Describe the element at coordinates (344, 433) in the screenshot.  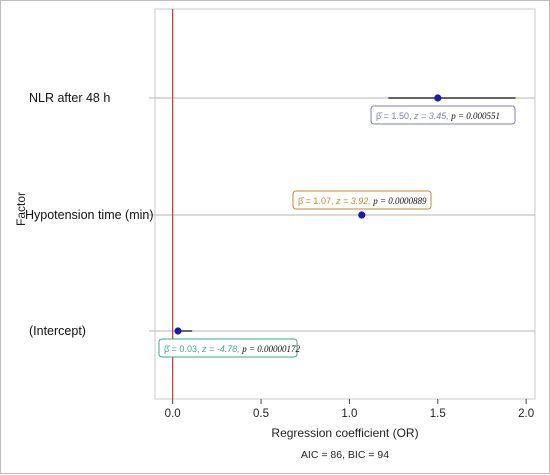
I see `x-axis-label: Regression coefficient (OR)` at that location.